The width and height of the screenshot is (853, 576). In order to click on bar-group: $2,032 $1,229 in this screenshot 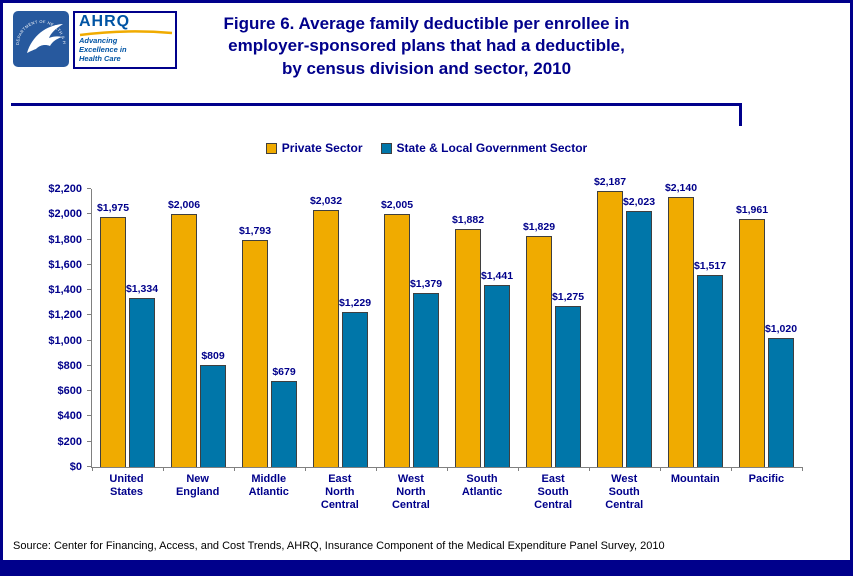, I will do `click(340, 328)`.